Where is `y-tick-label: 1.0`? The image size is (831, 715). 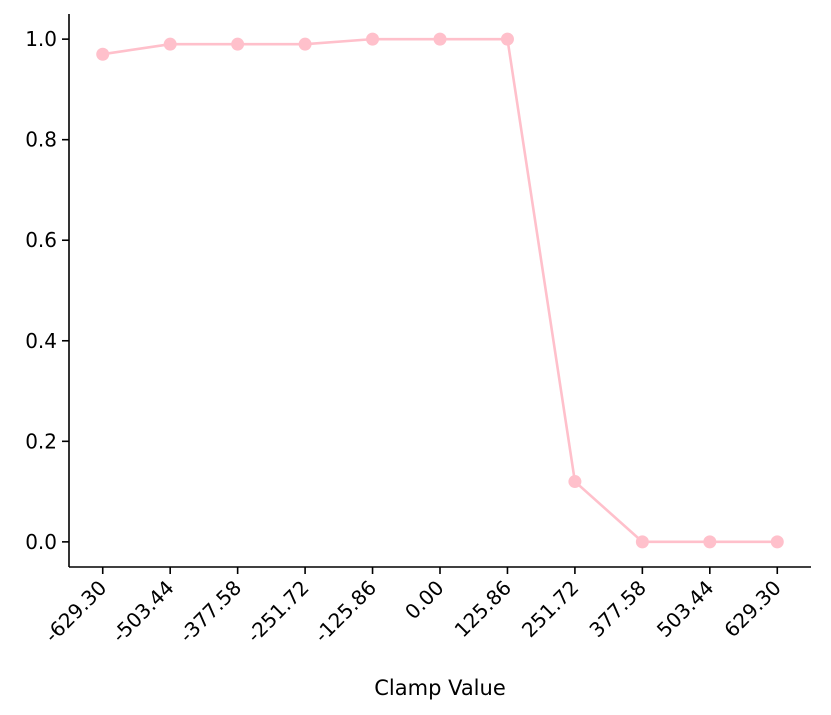 y-tick-label: 1.0 is located at coordinates (41, 39).